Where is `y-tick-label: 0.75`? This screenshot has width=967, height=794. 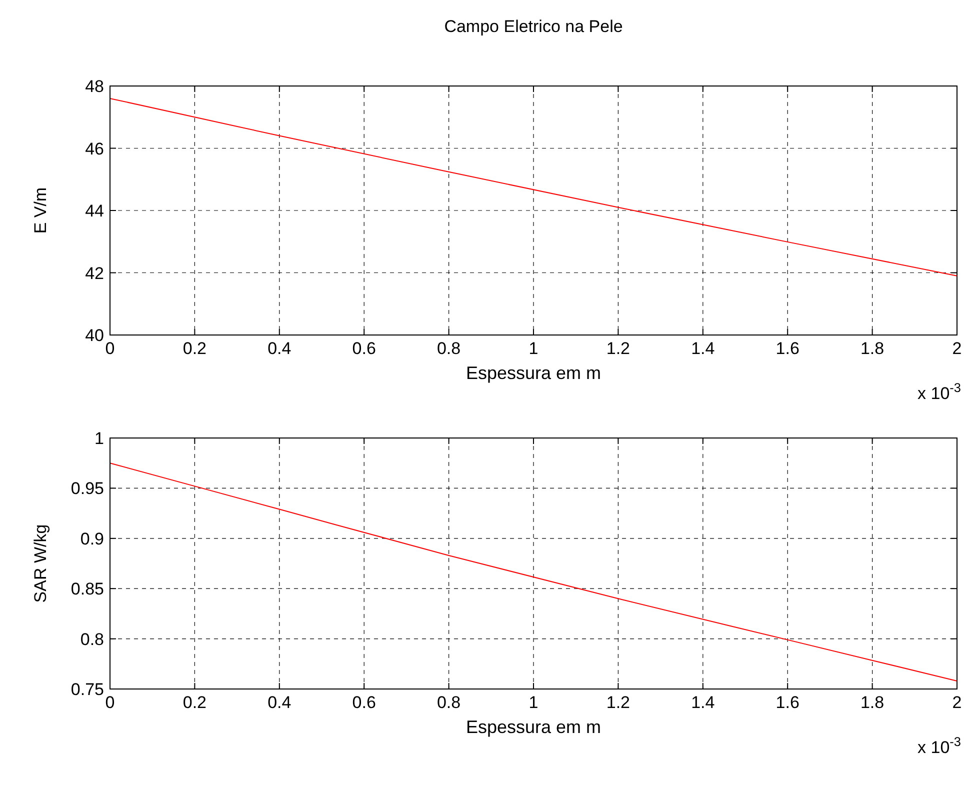 y-tick-label: 0.75 is located at coordinates (87, 689).